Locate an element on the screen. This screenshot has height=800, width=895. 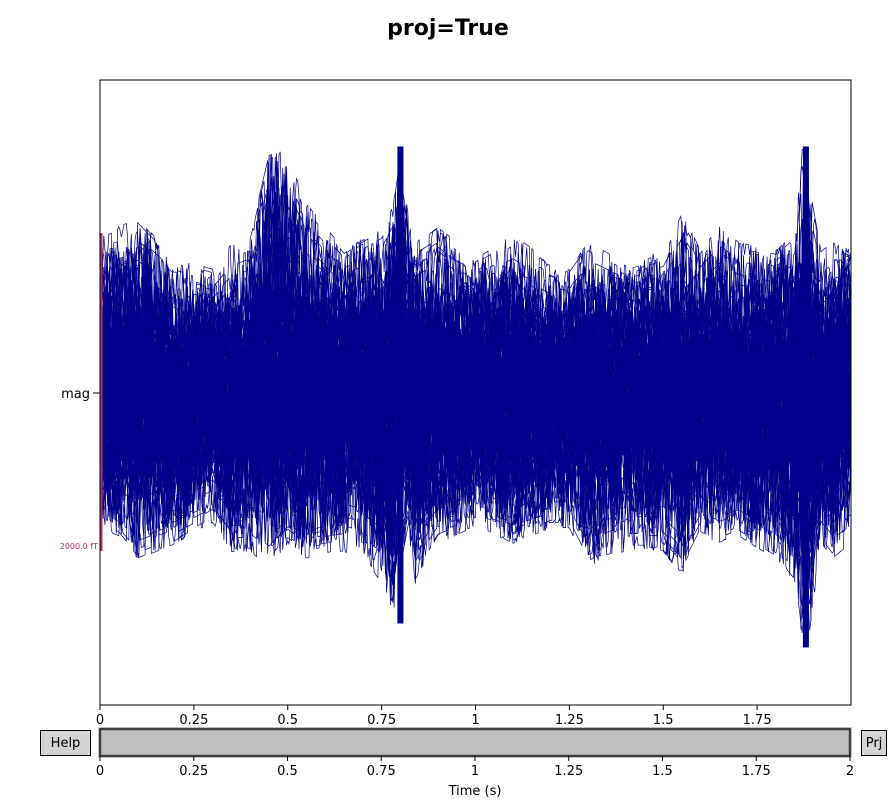
scrollbar-window is located at coordinates (475, 742).